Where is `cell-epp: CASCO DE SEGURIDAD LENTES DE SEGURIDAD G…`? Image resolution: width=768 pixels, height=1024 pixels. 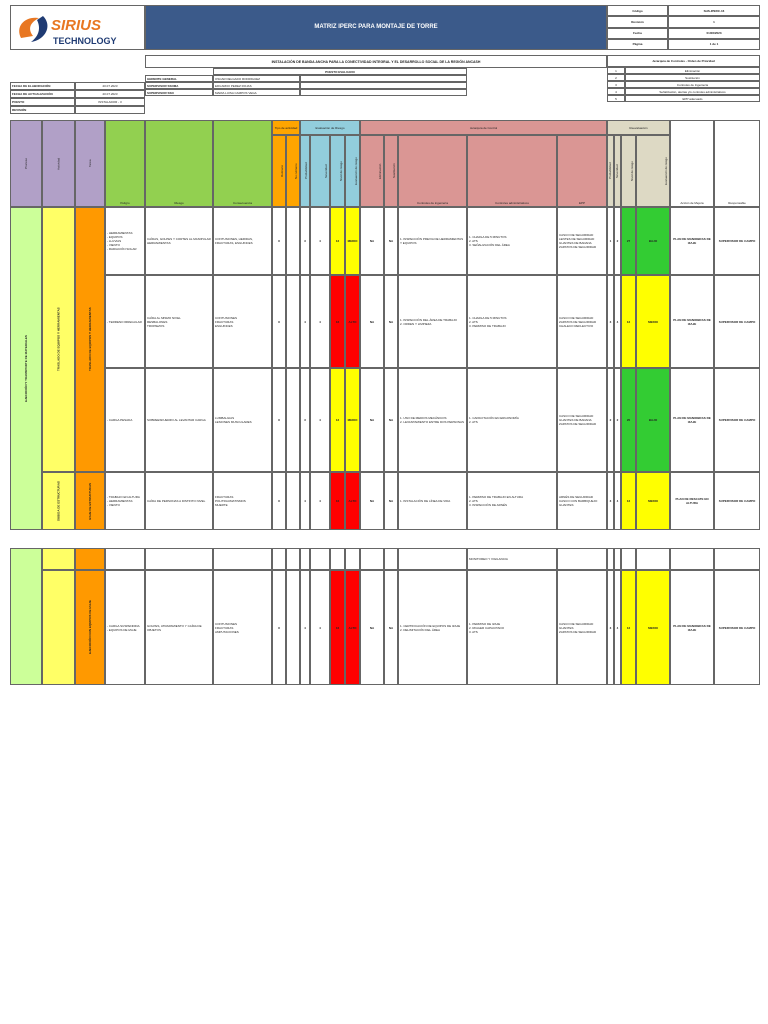 cell-epp: CASCO DE SEGURIDAD LENTES DE SEGURIDAD G… is located at coordinates (582, 241).